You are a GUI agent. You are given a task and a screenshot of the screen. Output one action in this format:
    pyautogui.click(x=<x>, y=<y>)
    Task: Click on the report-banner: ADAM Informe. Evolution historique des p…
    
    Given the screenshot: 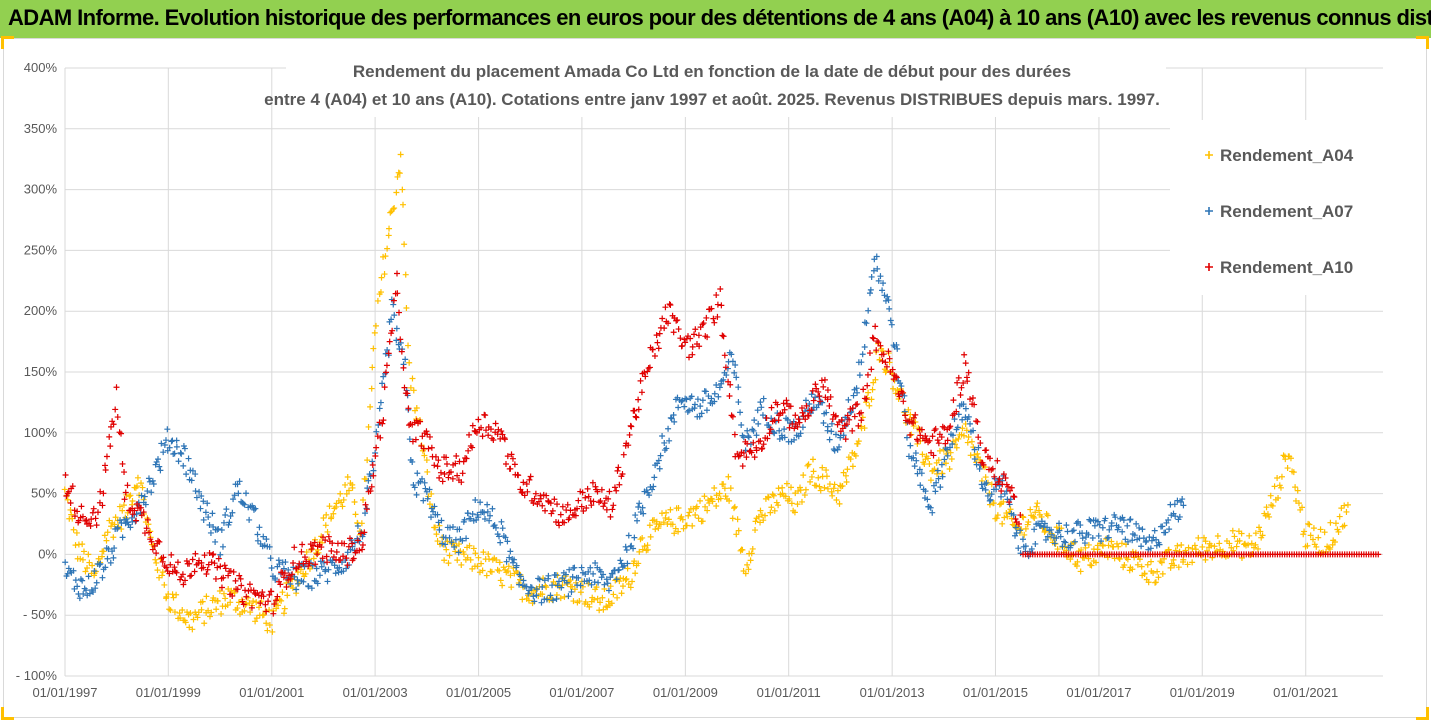 What is the action you would take?
    pyautogui.click(x=715, y=19)
    